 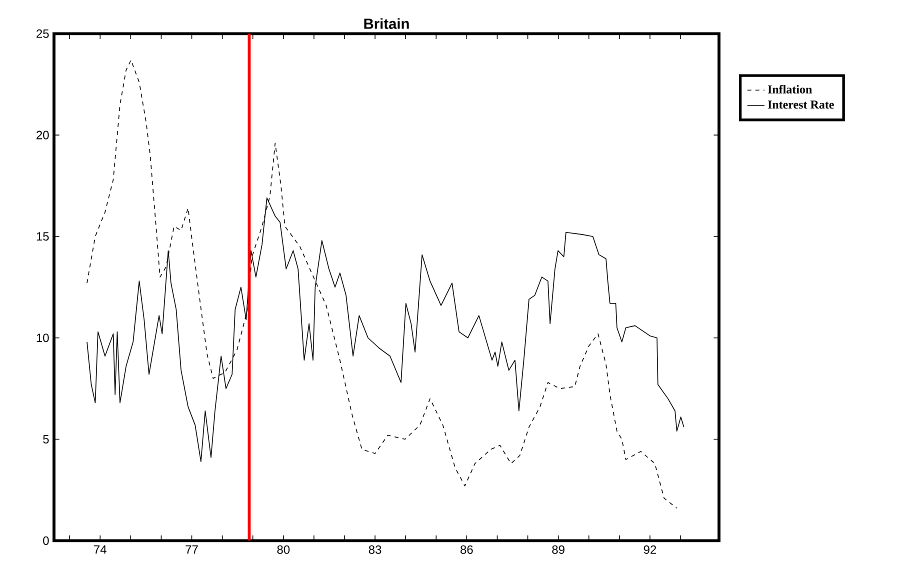 What do you see at coordinates (558, 549) in the screenshot?
I see `x-tick-label: 89` at bounding box center [558, 549].